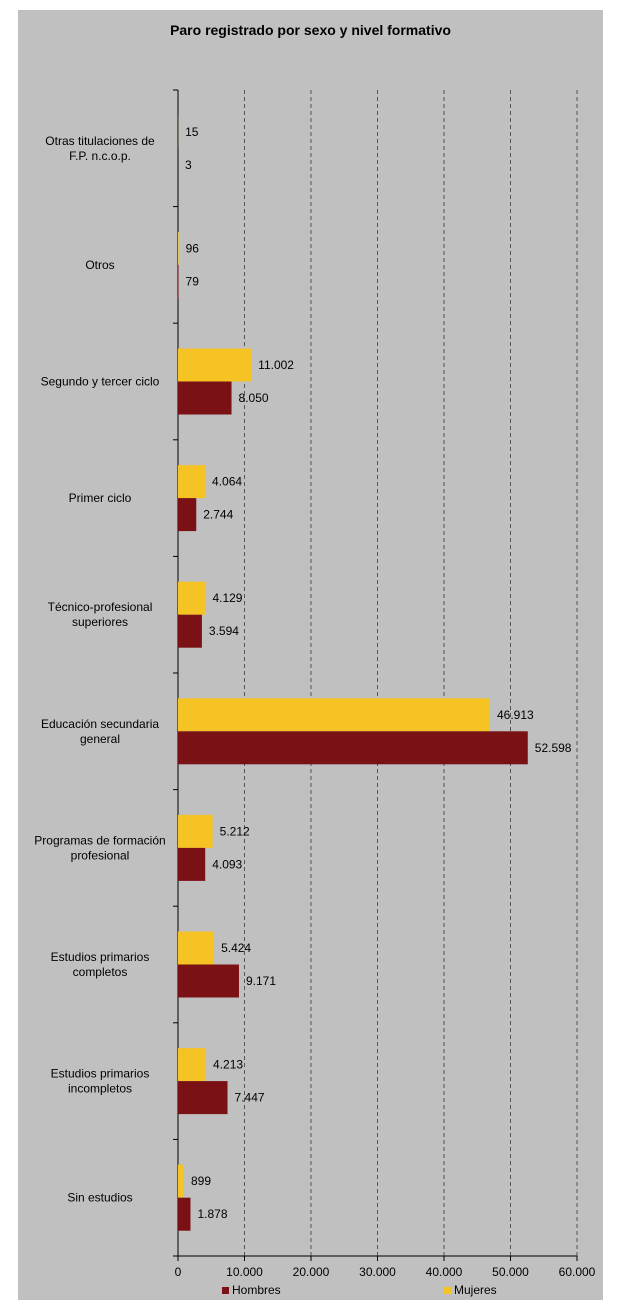 The height and width of the screenshot is (1310, 622). What do you see at coordinates (377, 1272) in the screenshot?
I see `x-tick-label: 30.000` at bounding box center [377, 1272].